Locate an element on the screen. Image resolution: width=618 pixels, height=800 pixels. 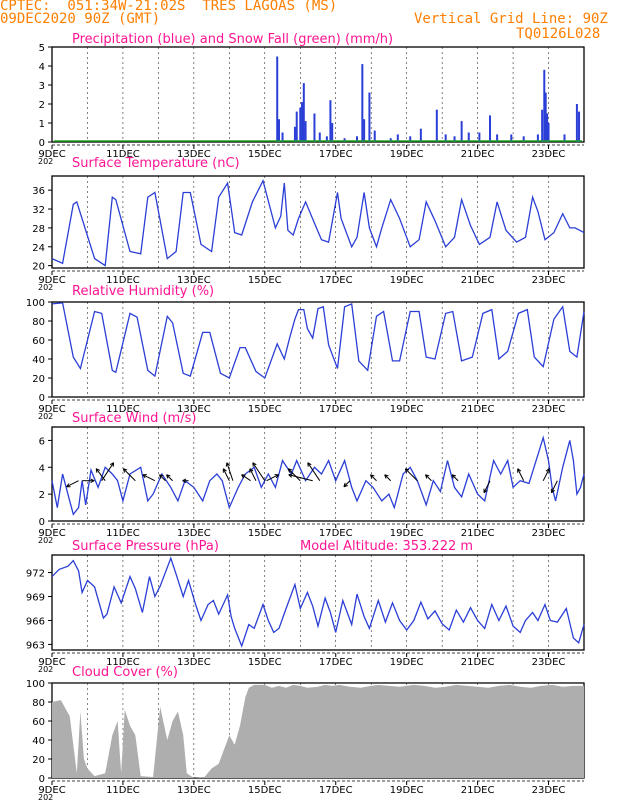
humidity-frame is located at coordinates (318, 349).